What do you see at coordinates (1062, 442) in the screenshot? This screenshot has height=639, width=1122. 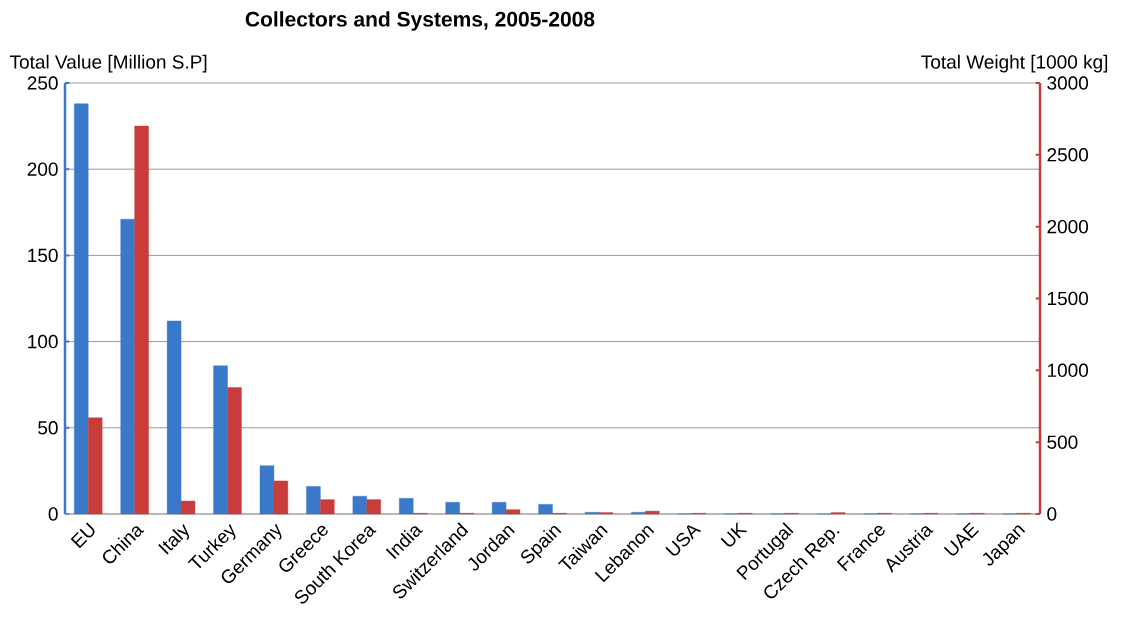 I see `y2-tick-label: 500` at bounding box center [1062, 442].